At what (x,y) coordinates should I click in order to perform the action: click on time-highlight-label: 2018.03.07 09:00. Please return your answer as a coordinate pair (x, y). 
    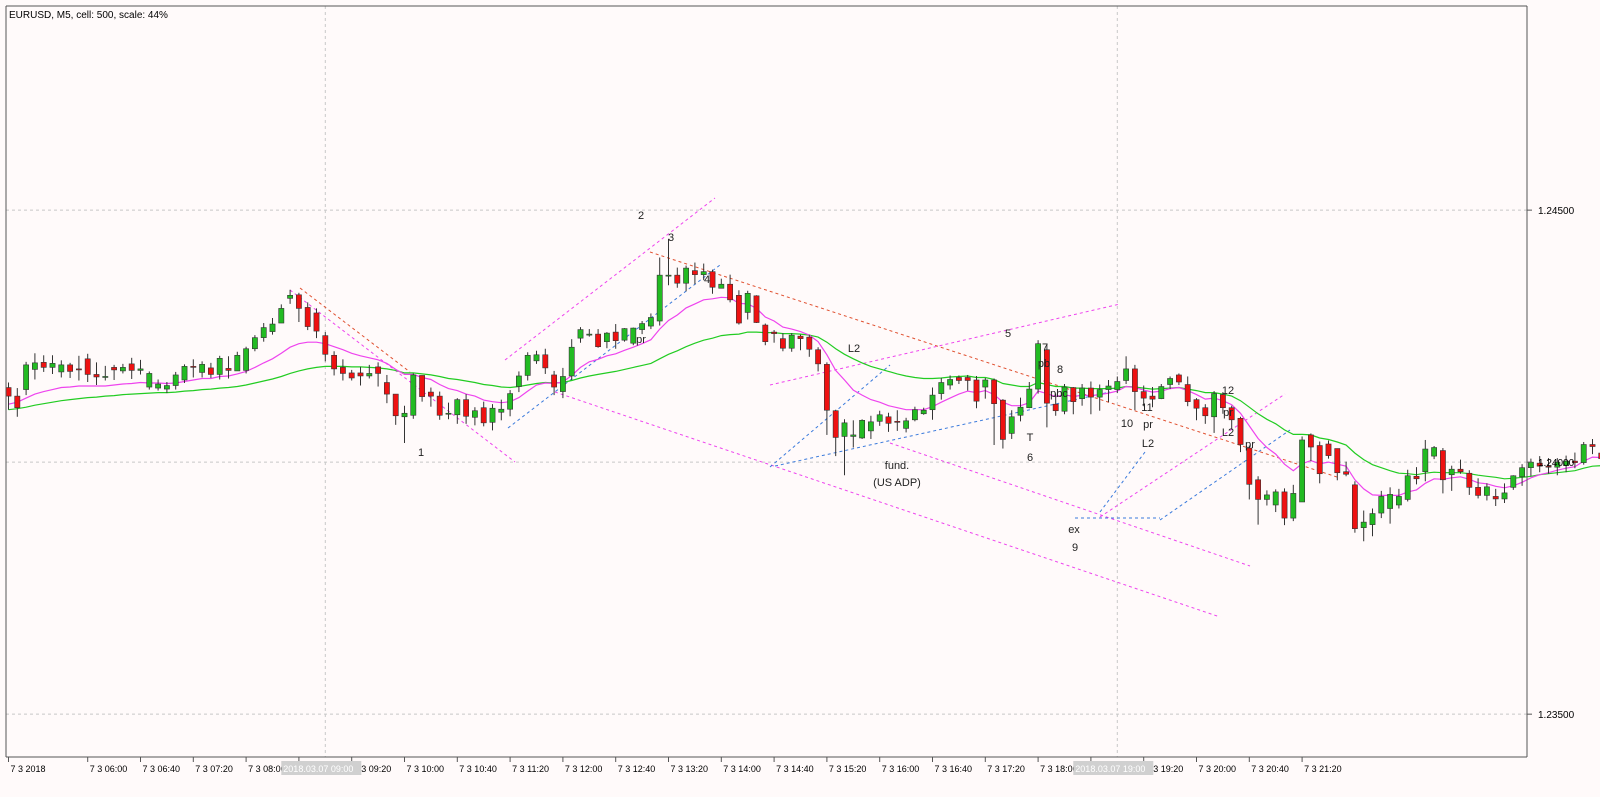
    Looking at the image, I should click on (318, 769).